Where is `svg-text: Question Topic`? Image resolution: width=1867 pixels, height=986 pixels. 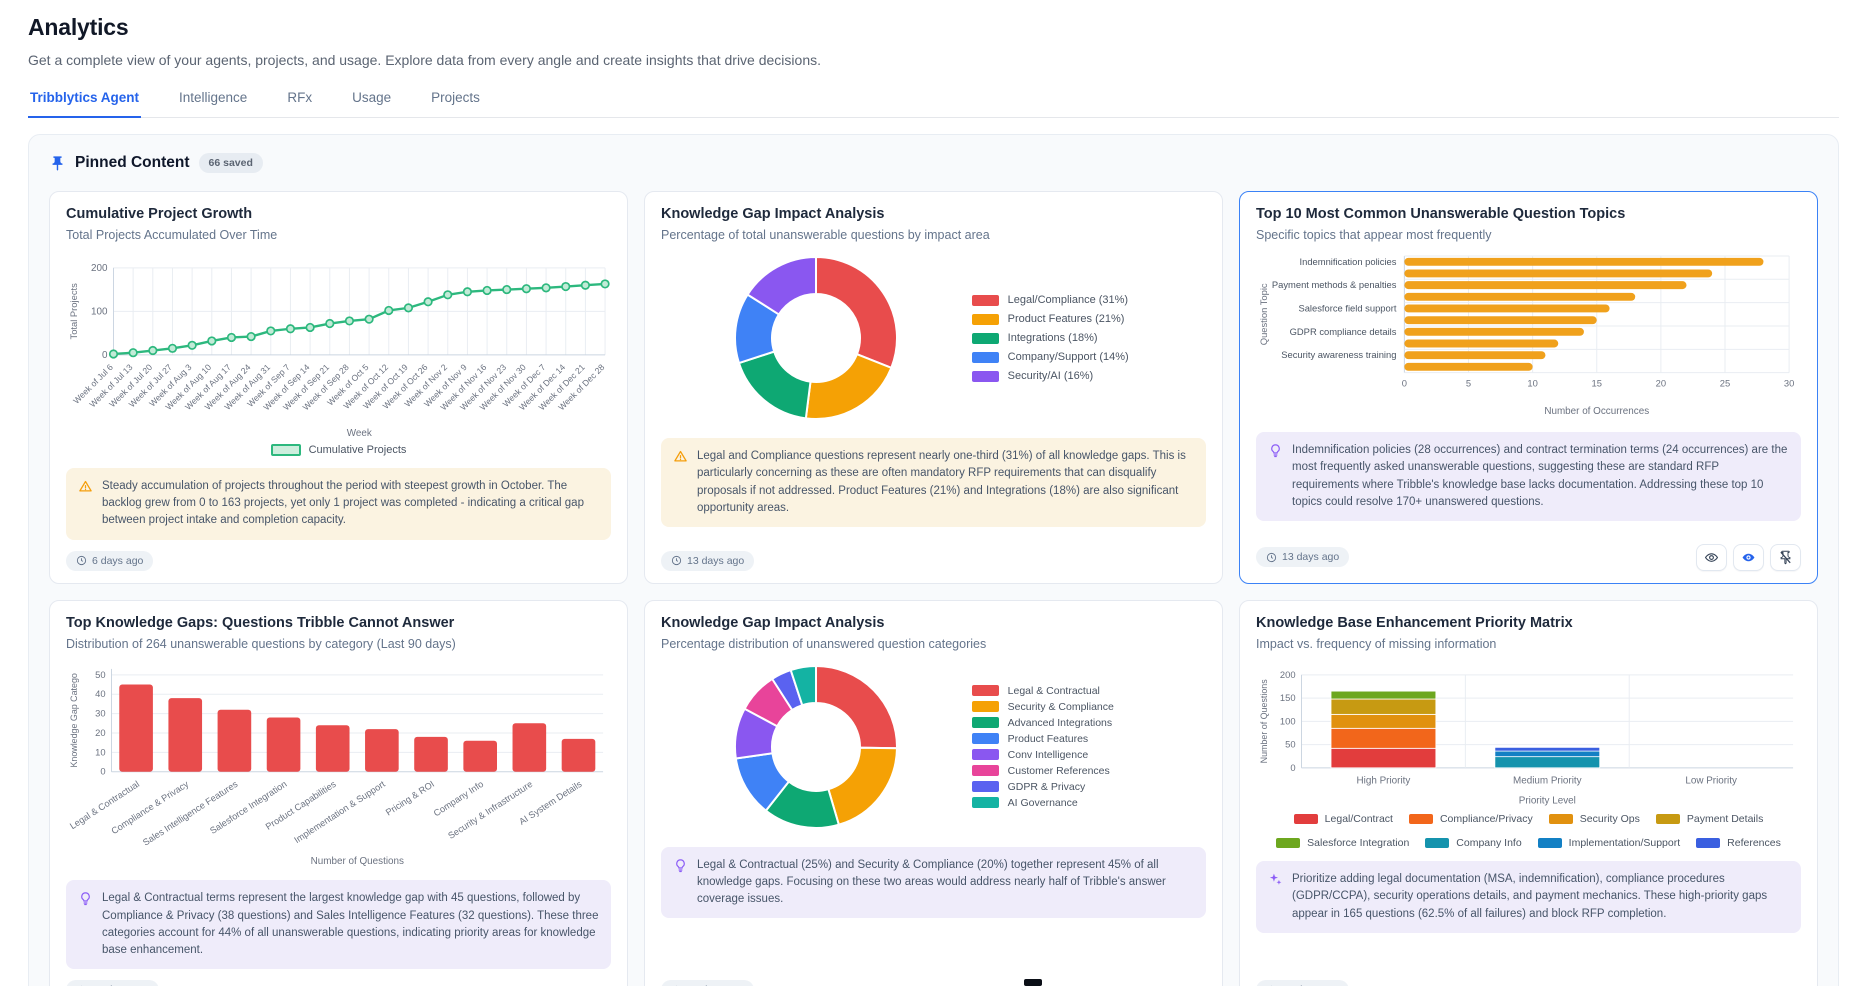
svg-text: Question Topic is located at coordinates (1263, 314).